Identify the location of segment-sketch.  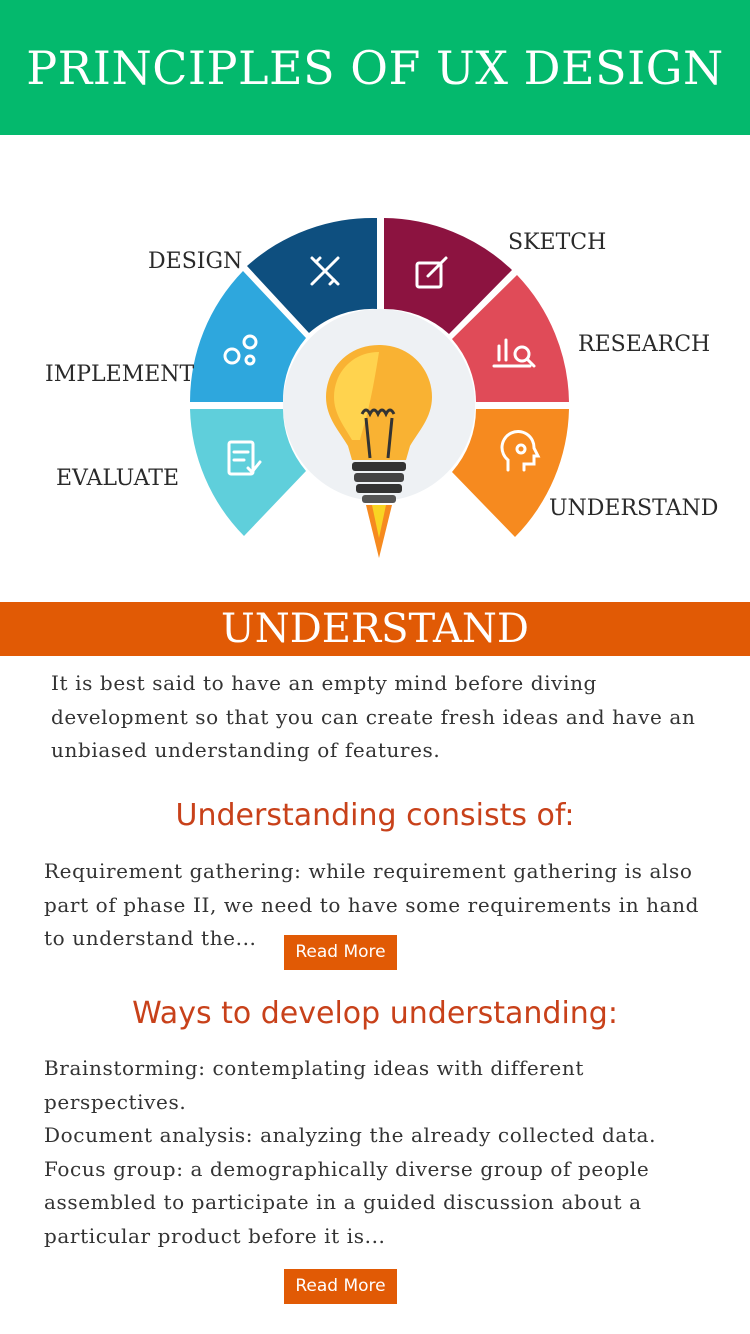
(448, 276).